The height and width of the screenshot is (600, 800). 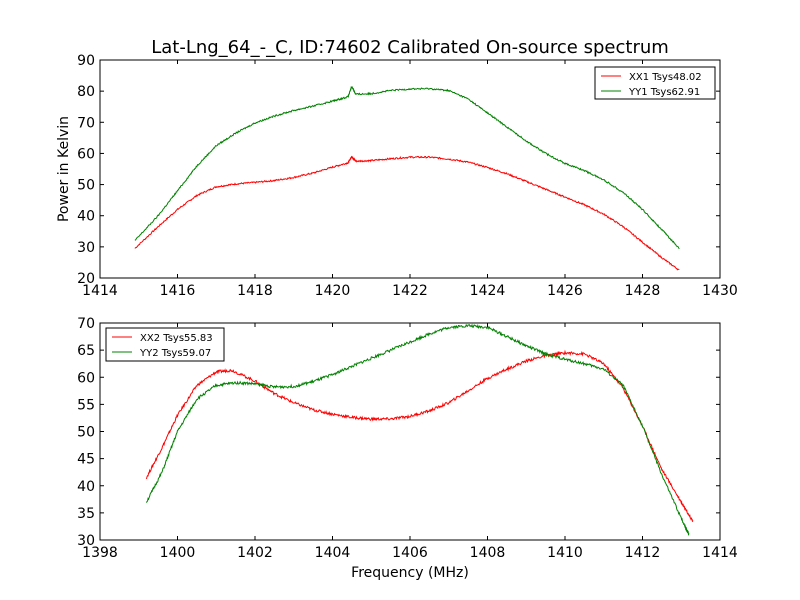 What do you see at coordinates (410, 573) in the screenshot?
I see `bottom-chart-xlabel: Frequency (MHz)` at bounding box center [410, 573].